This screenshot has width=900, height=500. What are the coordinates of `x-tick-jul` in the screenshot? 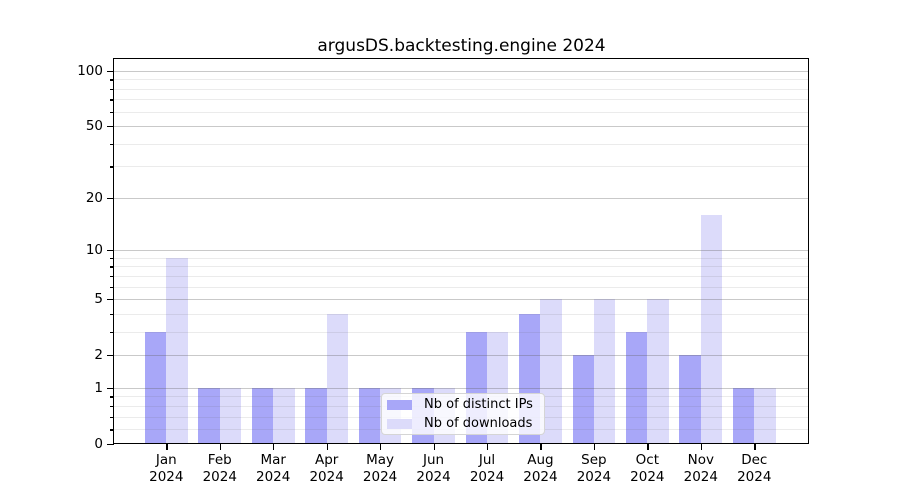 It's located at (488, 447).